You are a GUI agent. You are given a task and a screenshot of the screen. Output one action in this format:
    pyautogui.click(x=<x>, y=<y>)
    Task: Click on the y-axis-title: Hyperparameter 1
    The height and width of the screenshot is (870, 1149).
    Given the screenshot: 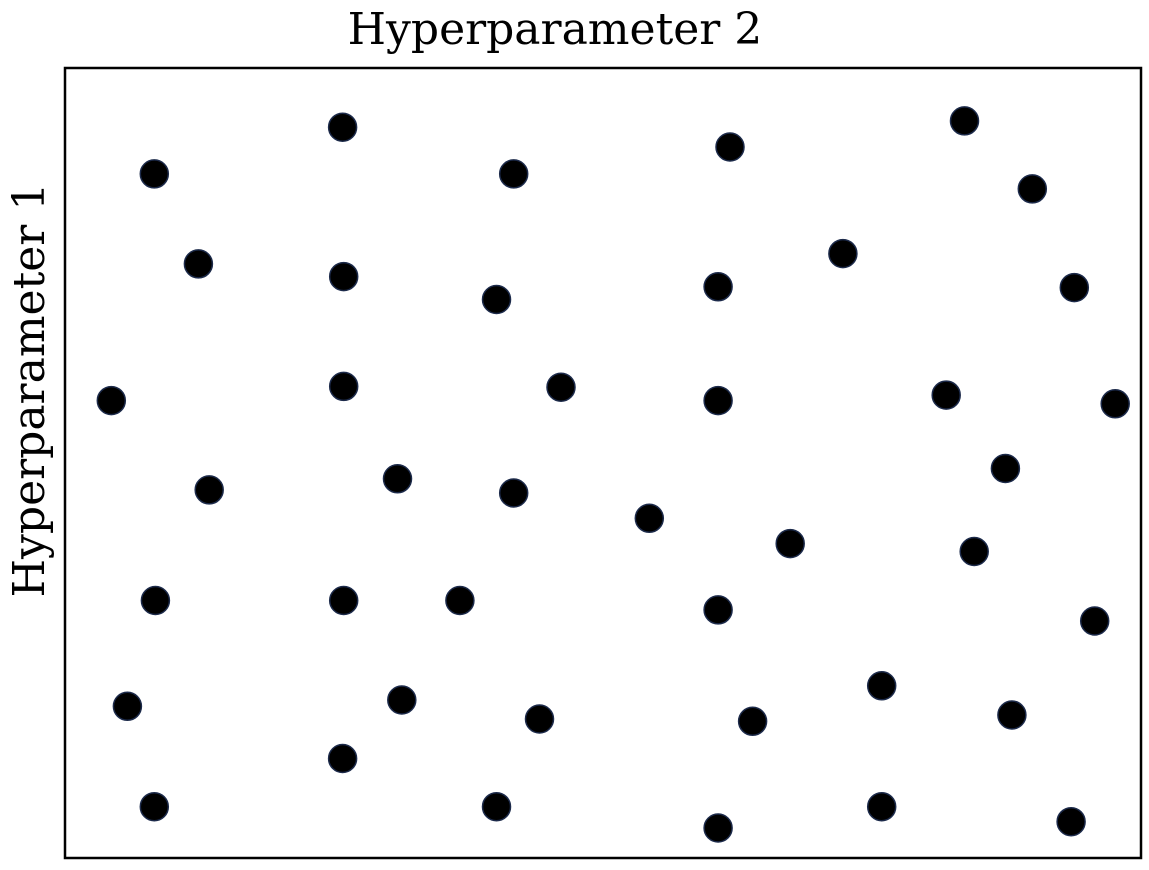 What is the action you would take?
    pyautogui.click(x=29, y=390)
    